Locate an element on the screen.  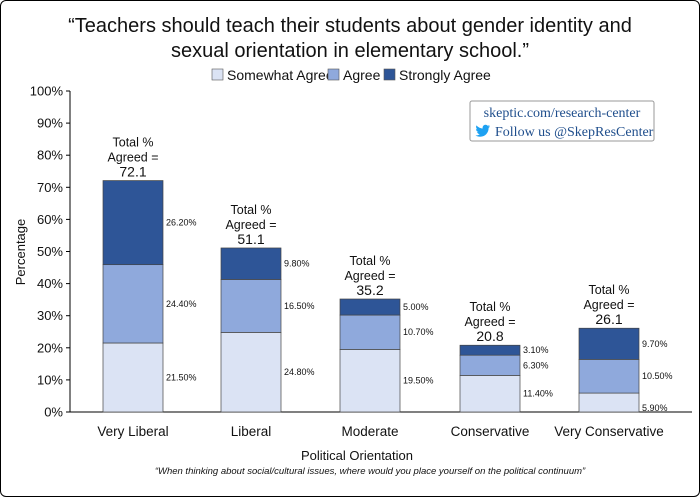
category-label: Liberal is located at coordinates (251, 431).